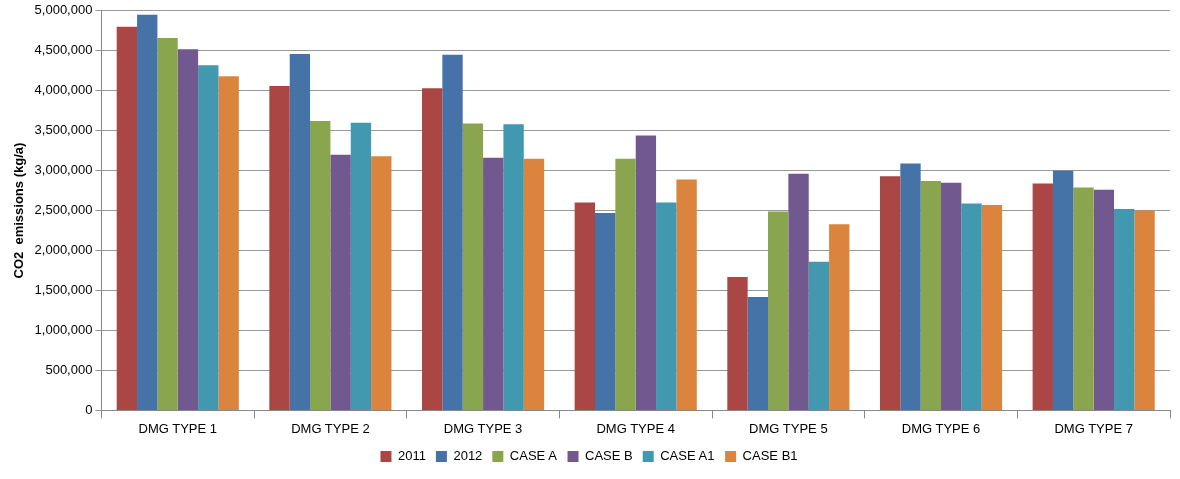 The height and width of the screenshot is (479, 1180). I want to click on legend-label: 2012, so click(468, 456).